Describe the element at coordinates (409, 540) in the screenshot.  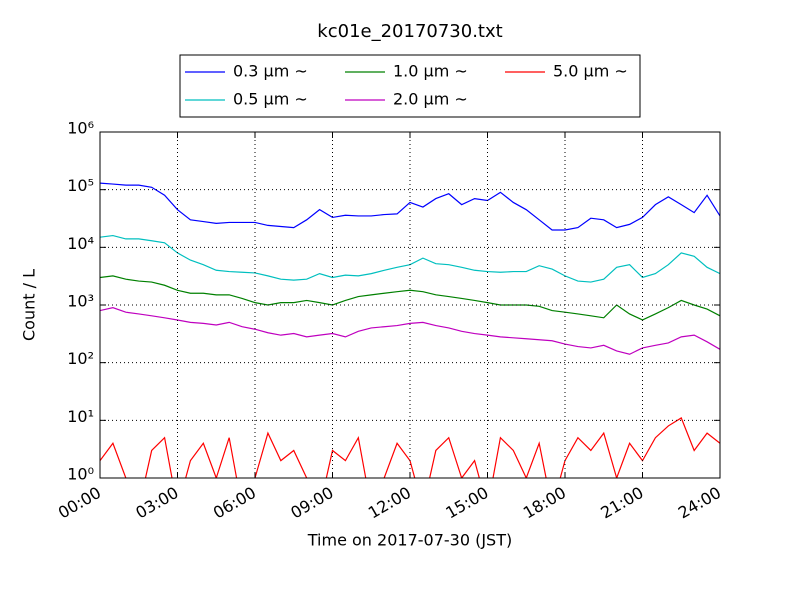
I see `x-axis-label: Time on 2017-07-30 (JST)` at that location.